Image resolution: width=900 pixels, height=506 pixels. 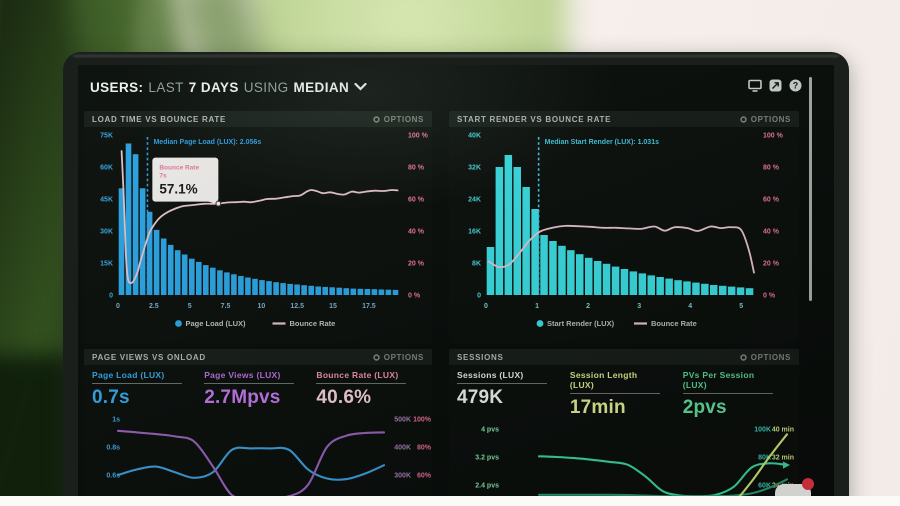 I want to click on svg-text: 100%, so click(x=422, y=420).